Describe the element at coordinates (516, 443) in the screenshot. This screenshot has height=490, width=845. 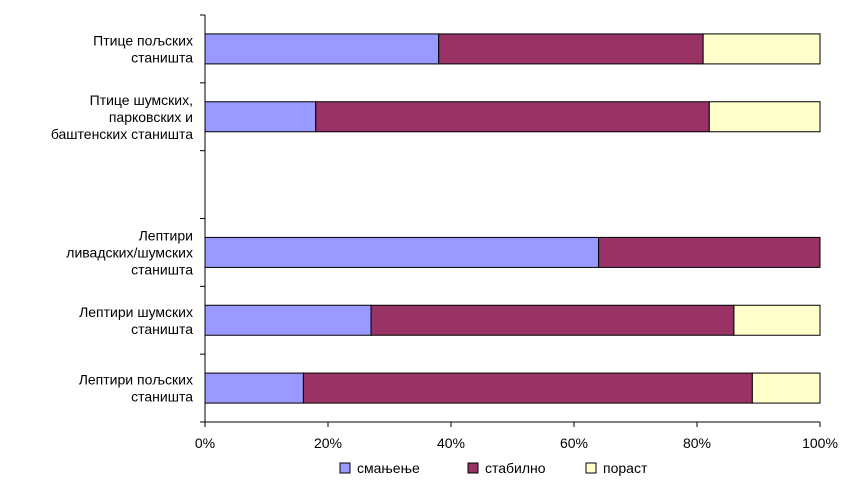
I see `x-tick-labels: 0% 20% 40% 60% 80% 100%` at that location.